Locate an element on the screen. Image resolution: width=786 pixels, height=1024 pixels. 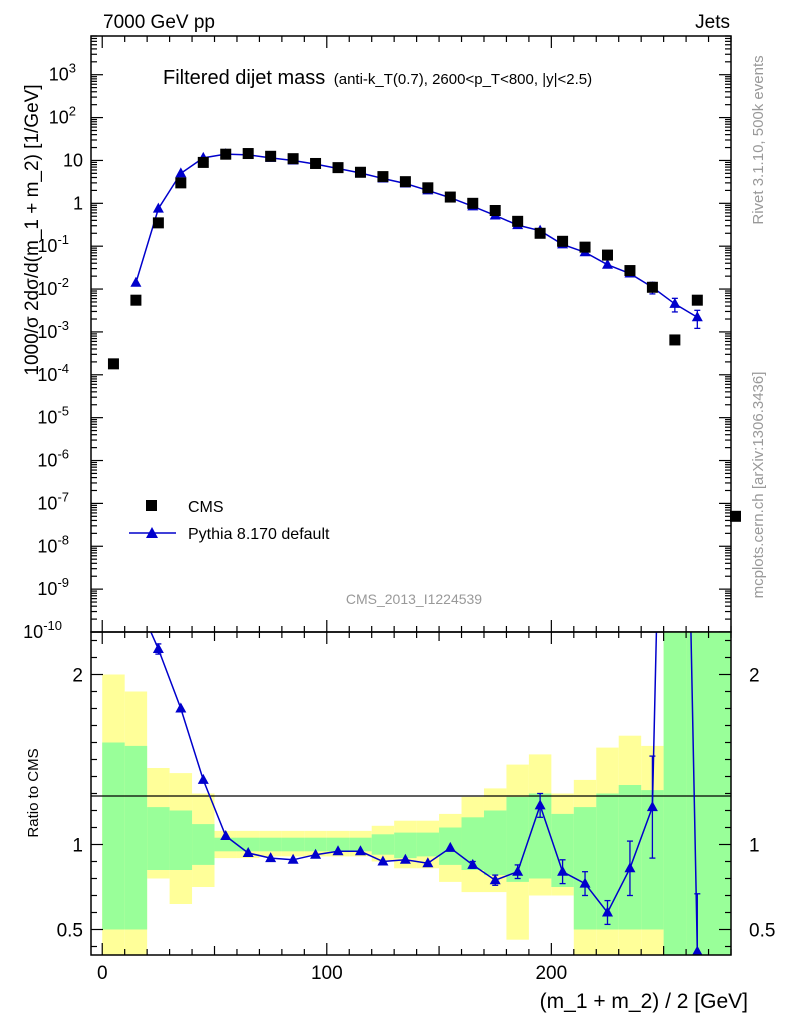
x-tick-label: 200 is located at coordinates (551, 973).